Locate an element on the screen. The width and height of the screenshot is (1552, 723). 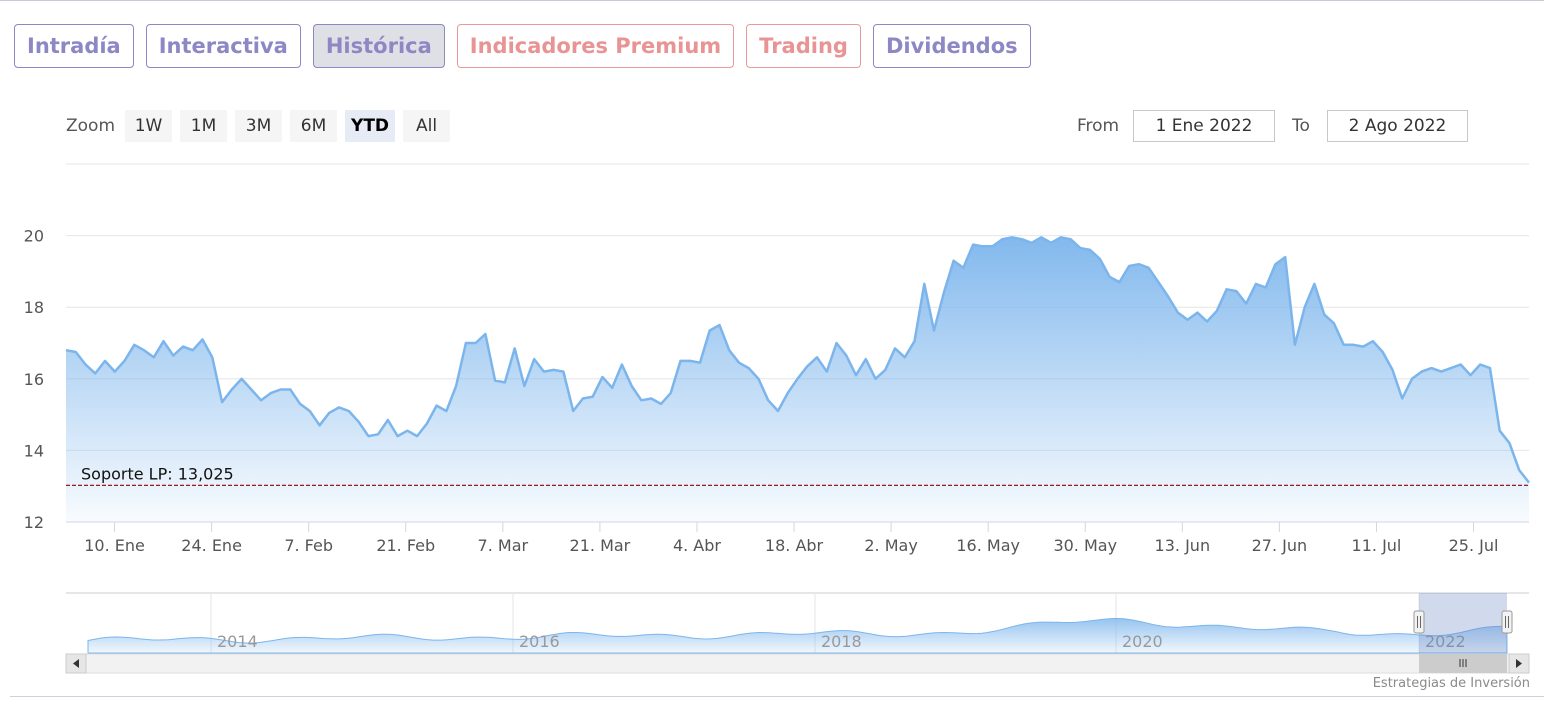
zoom-6m-button: 6M is located at coordinates (314, 126).